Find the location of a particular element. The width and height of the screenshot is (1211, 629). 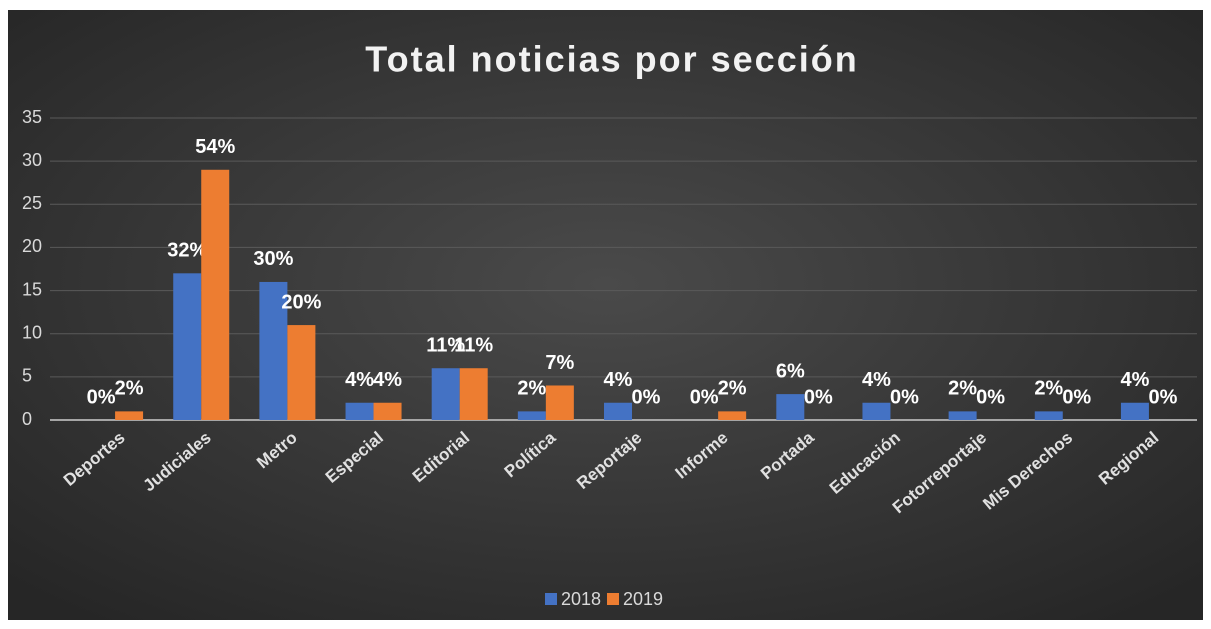

data-label: 6% is located at coordinates (790, 371).